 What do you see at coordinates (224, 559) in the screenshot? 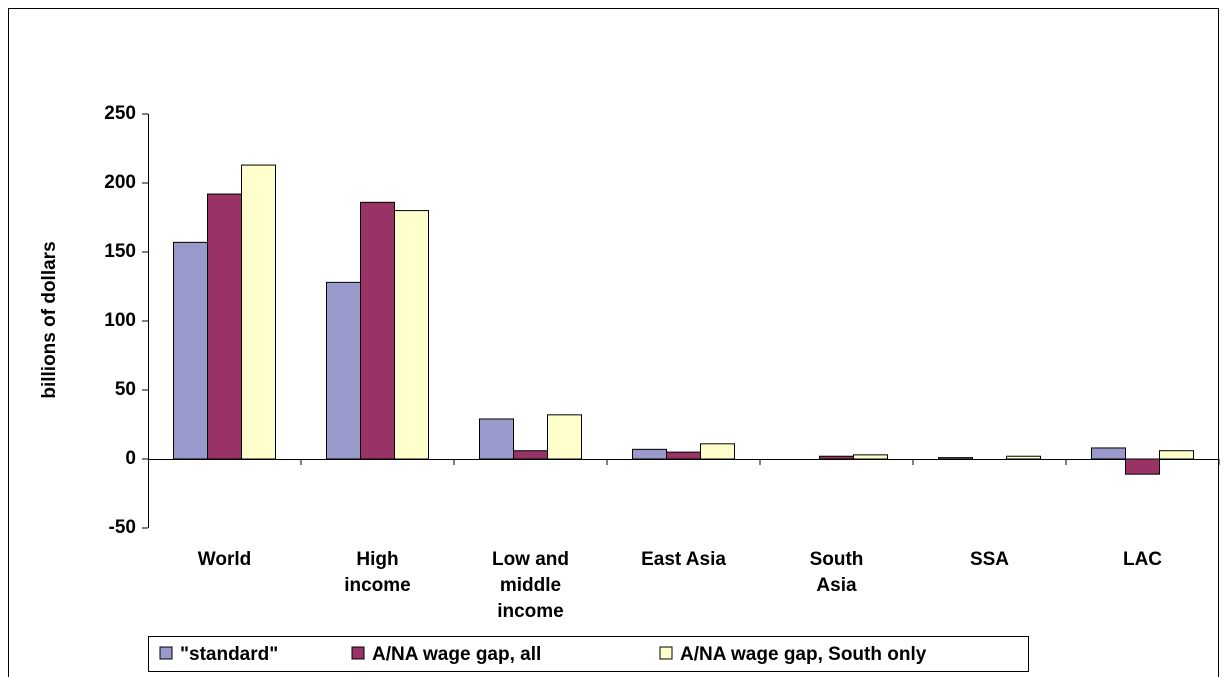
I see `x-tick-label: World` at bounding box center [224, 559].